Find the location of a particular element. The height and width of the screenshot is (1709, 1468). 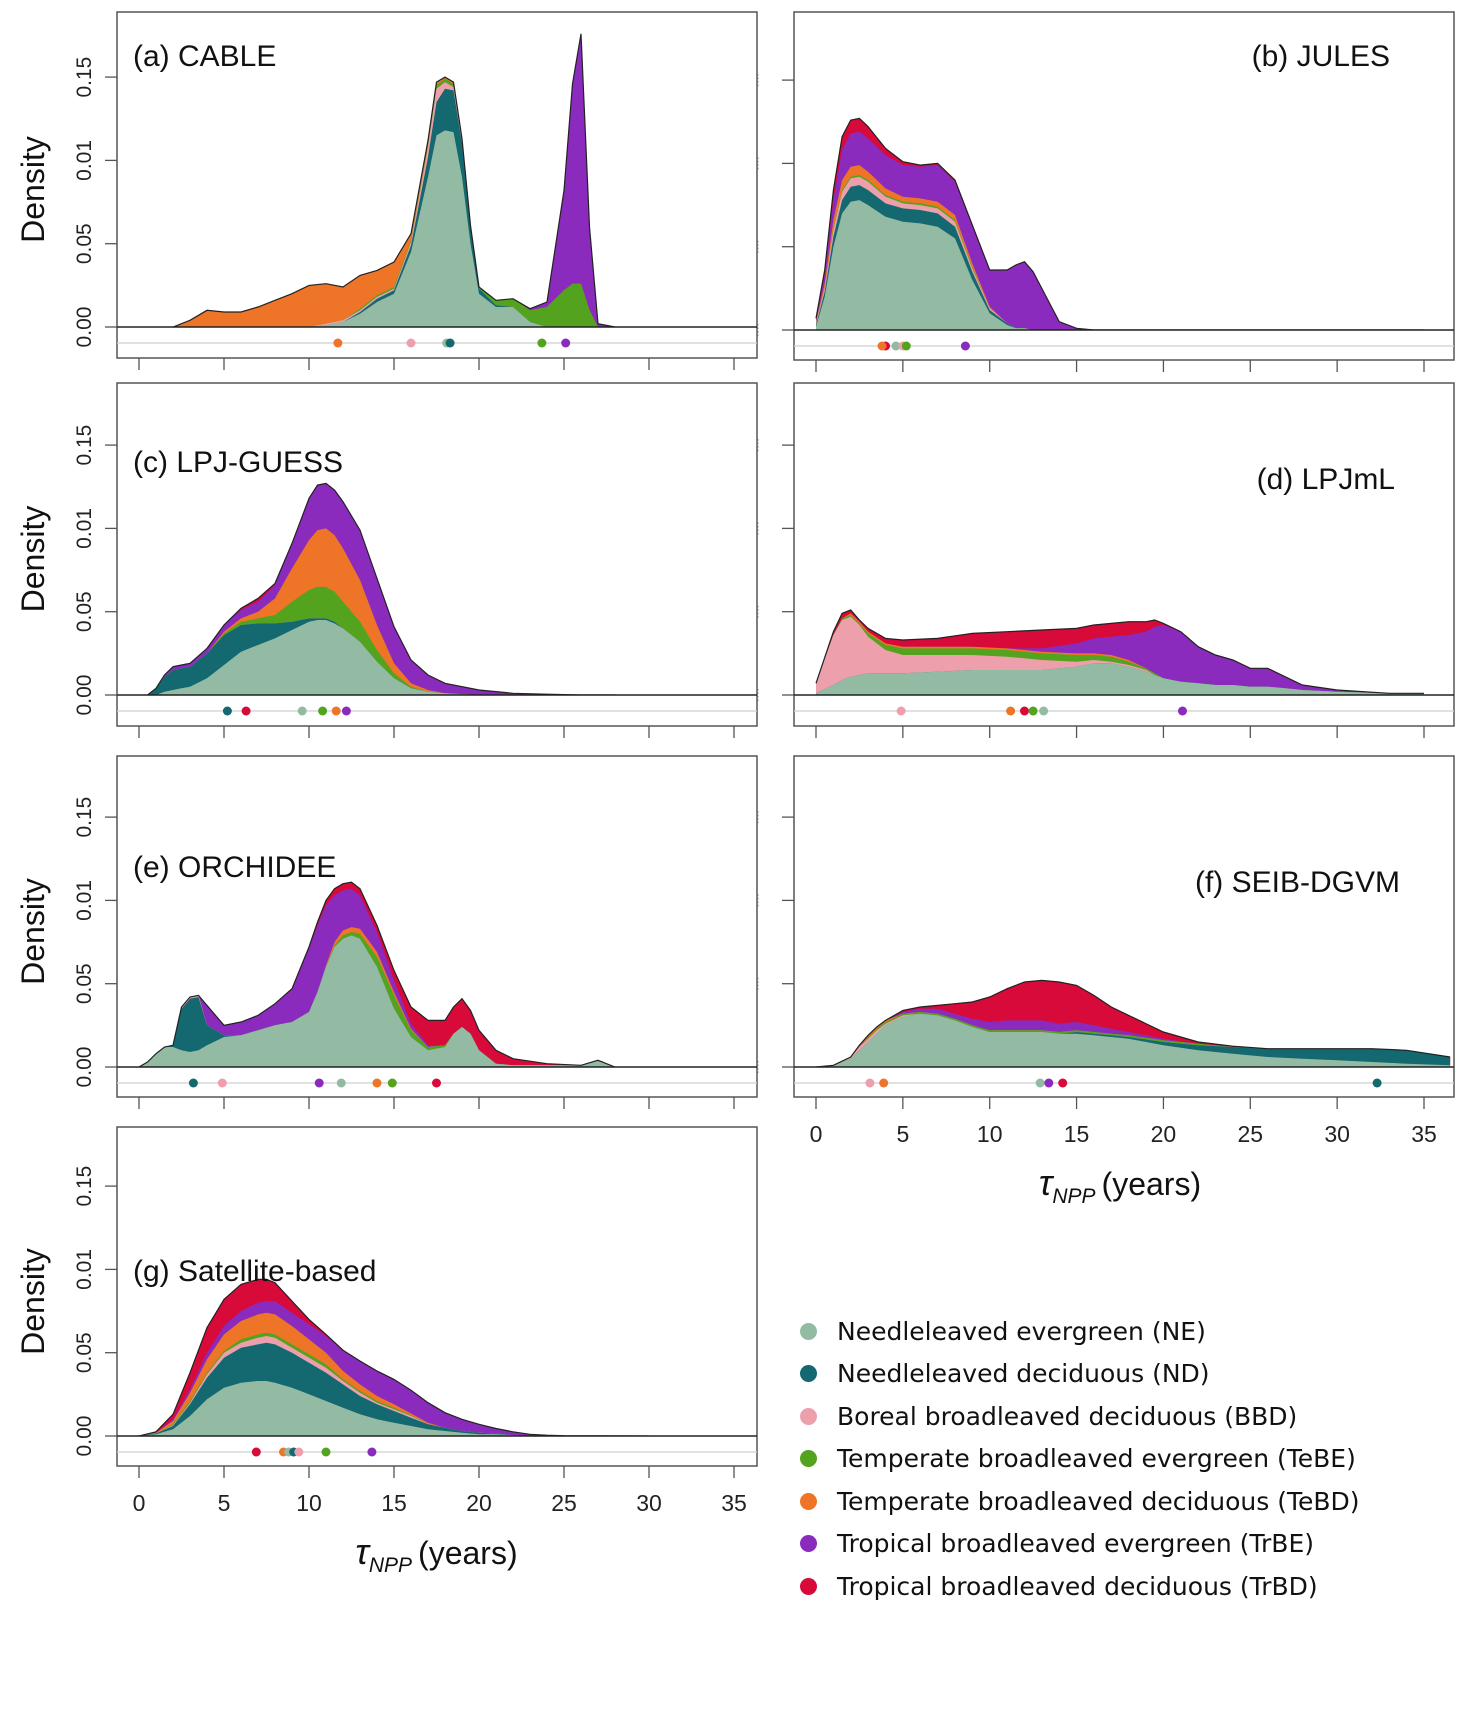

legend-label: Boreal broadleaved deciduous (BBD) is located at coordinates (1067, 1416).